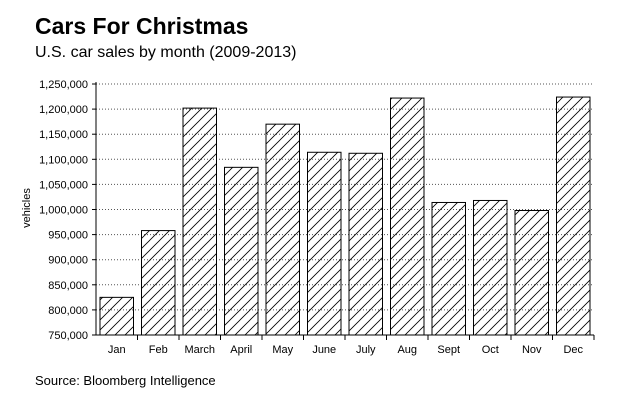 The height and width of the screenshot is (400, 630). What do you see at coordinates (117, 350) in the screenshot?
I see `x-tick-label: Jan` at bounding box center [117, 350].